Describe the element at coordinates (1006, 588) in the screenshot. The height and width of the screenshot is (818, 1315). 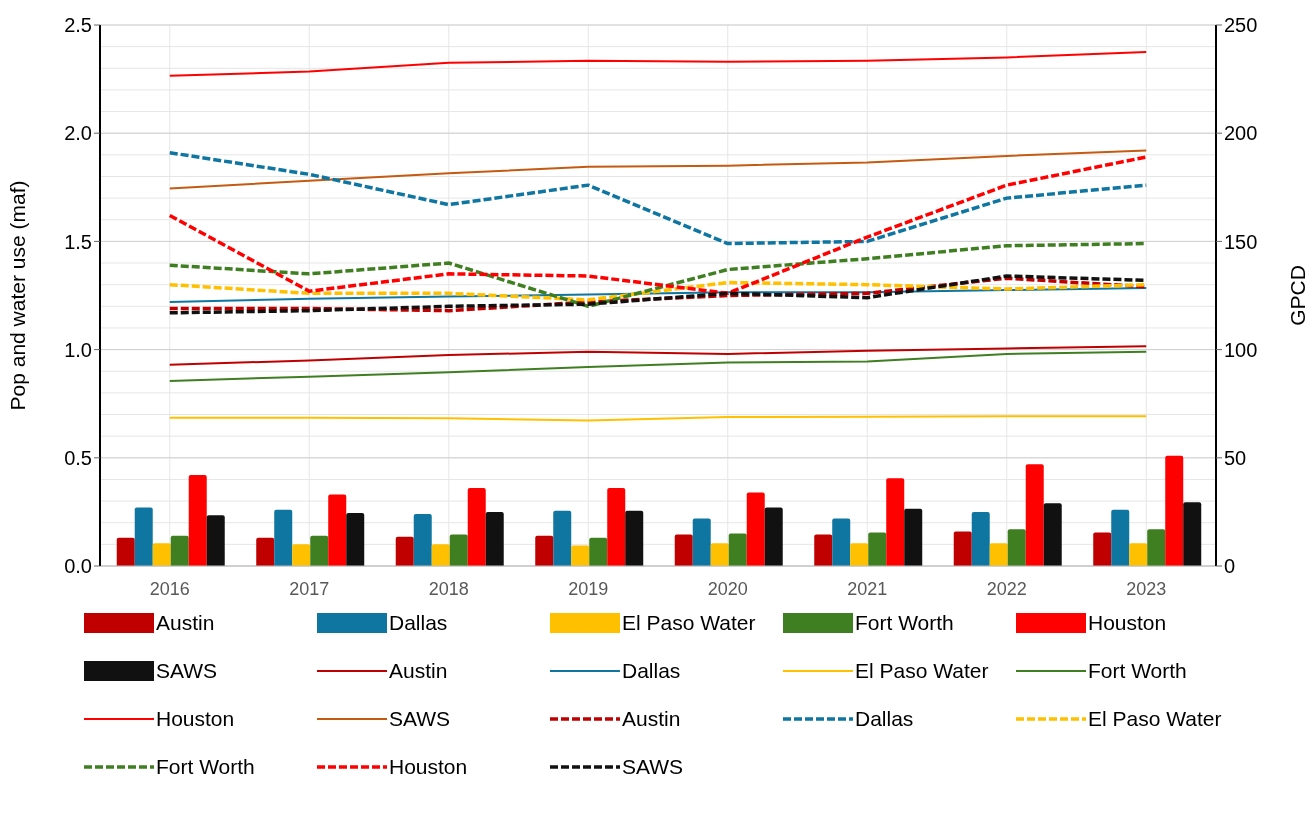
I see `x-tick-label: 2022` at that location.